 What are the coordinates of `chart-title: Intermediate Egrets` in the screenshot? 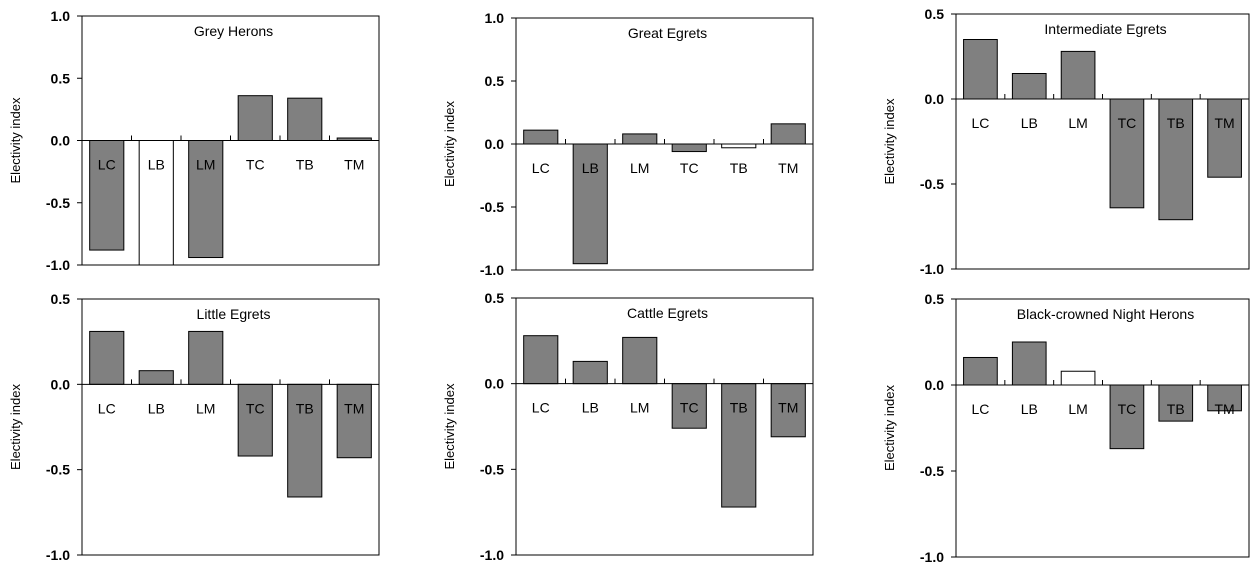 It's located at (1105, 29).